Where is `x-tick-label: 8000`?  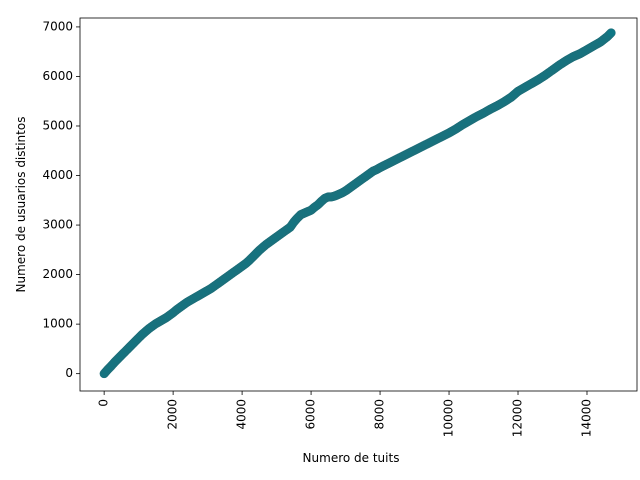
x-tick-label: 8000 is located at coordinates (380, 414).